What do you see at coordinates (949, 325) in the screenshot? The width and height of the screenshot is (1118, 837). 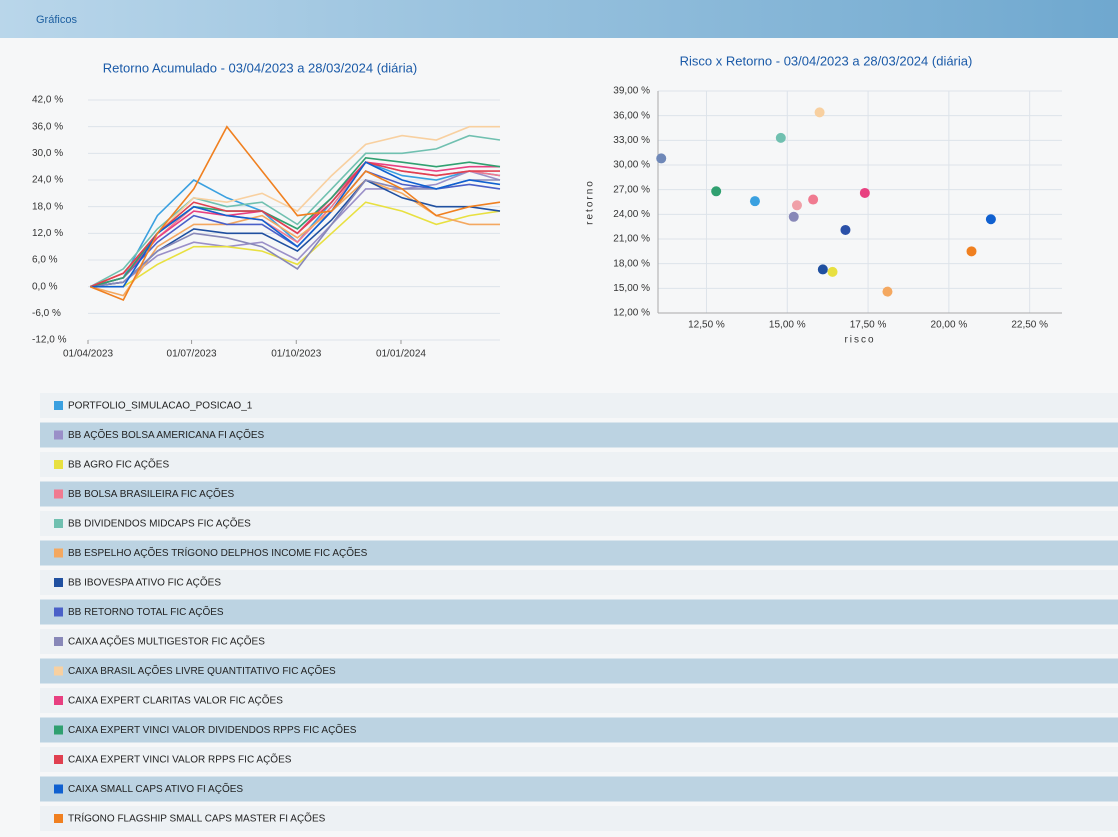 I see `x-tick-label: 20,00 %` at bounding box center [949, 325].